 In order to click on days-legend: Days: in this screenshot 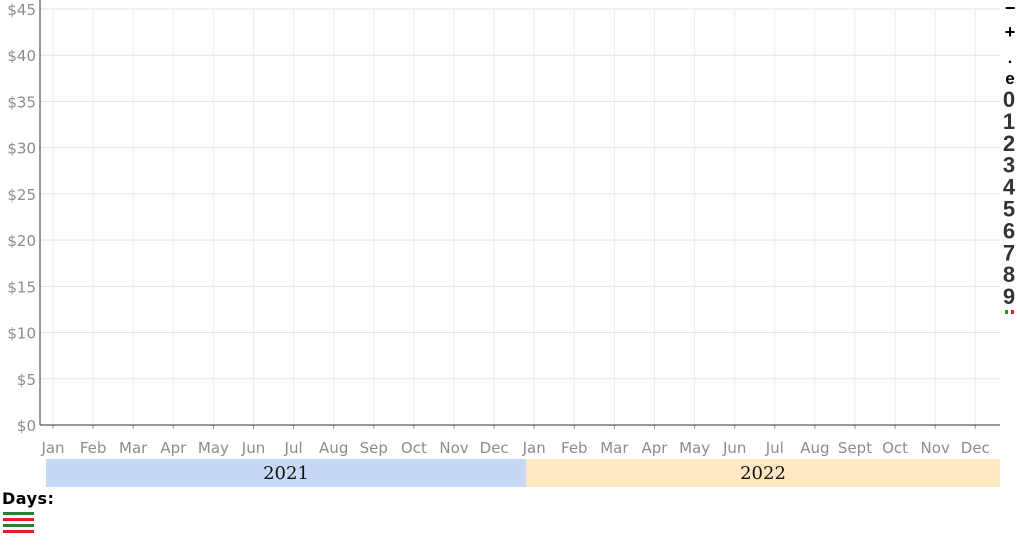, I will do `click(42, 517)`.